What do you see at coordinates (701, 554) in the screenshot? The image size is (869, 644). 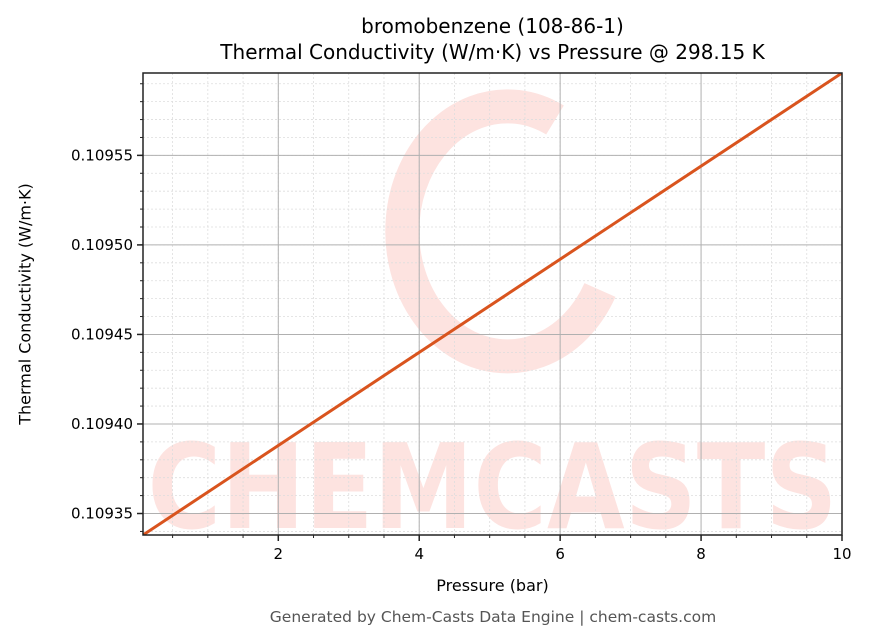 I see `x-tick-label: 8` at bounding box center [701, 554].